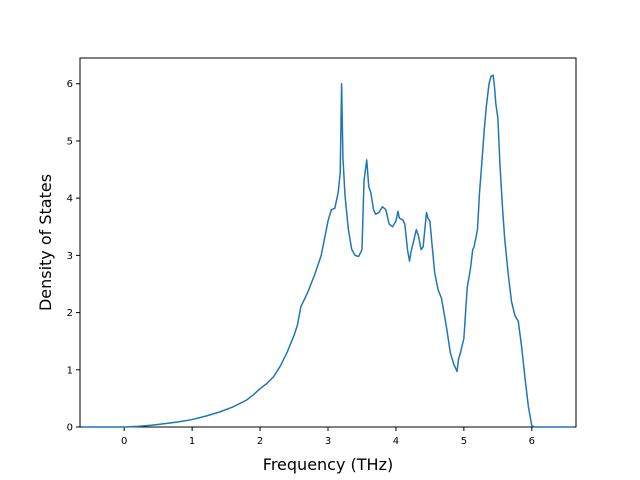 Image resolution: width=640 pixels, height=480 pixels. What do you see at coordinates (328, 464) in the screenshot?
I see `x-axis-label: Frequency (THz)` at bounding box center [328, 464].